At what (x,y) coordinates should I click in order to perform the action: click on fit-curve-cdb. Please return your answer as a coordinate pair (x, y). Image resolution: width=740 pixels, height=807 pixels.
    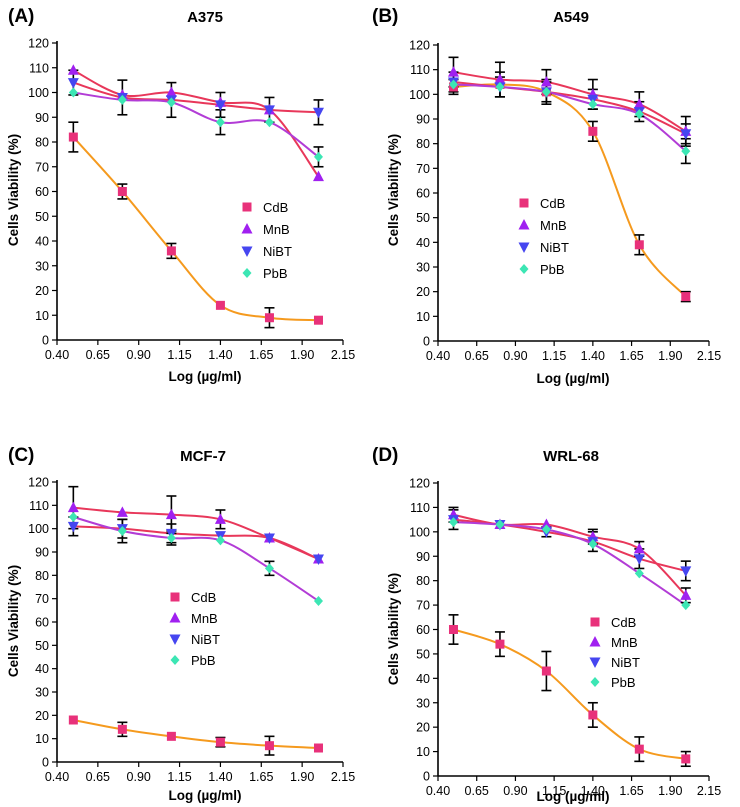
    Looking at the image, I should click on (196, 734).